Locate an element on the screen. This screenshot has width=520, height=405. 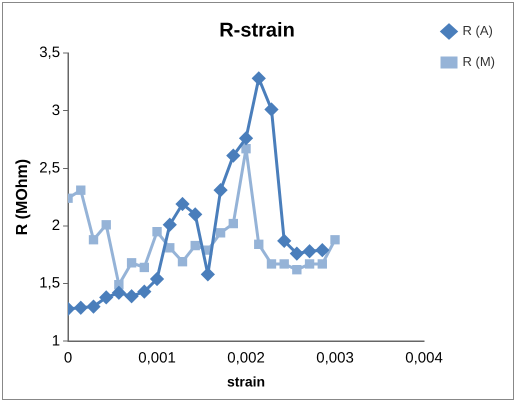
chart-title: R-strain is located at coordinates (257, 31).